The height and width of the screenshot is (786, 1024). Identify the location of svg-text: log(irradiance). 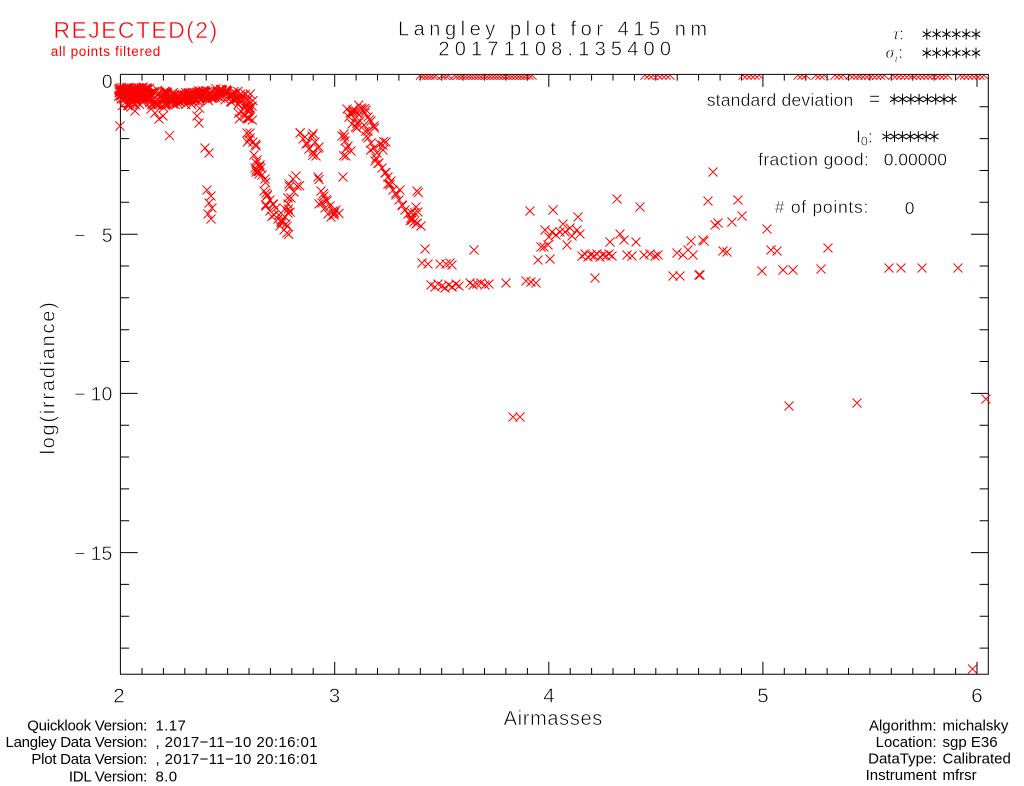
(49, 377).